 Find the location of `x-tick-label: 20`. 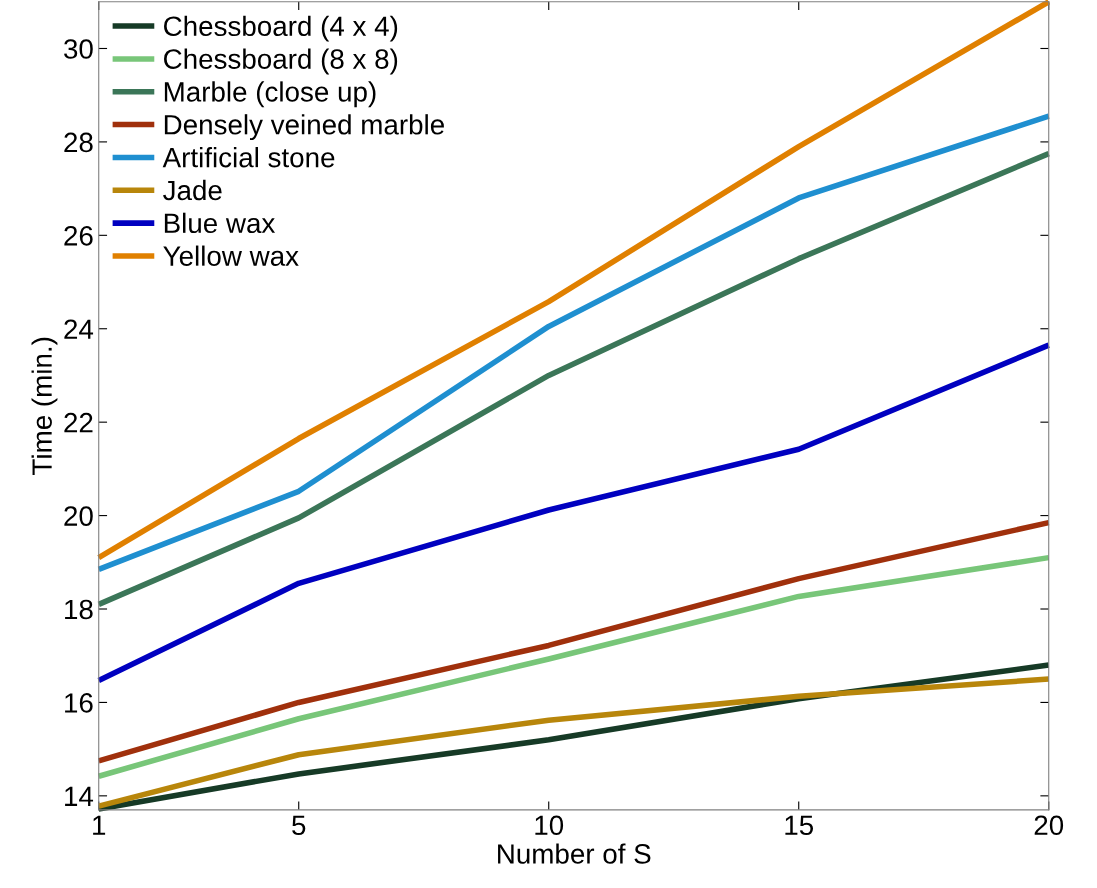

x-tick-label: 20 is located at coordinates (1049, 825).